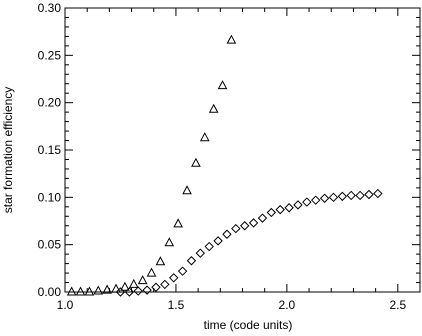  Describe the element at coordinates (50, 245) in the screenshot. I see `y-tick-label: 0.05` at that location.